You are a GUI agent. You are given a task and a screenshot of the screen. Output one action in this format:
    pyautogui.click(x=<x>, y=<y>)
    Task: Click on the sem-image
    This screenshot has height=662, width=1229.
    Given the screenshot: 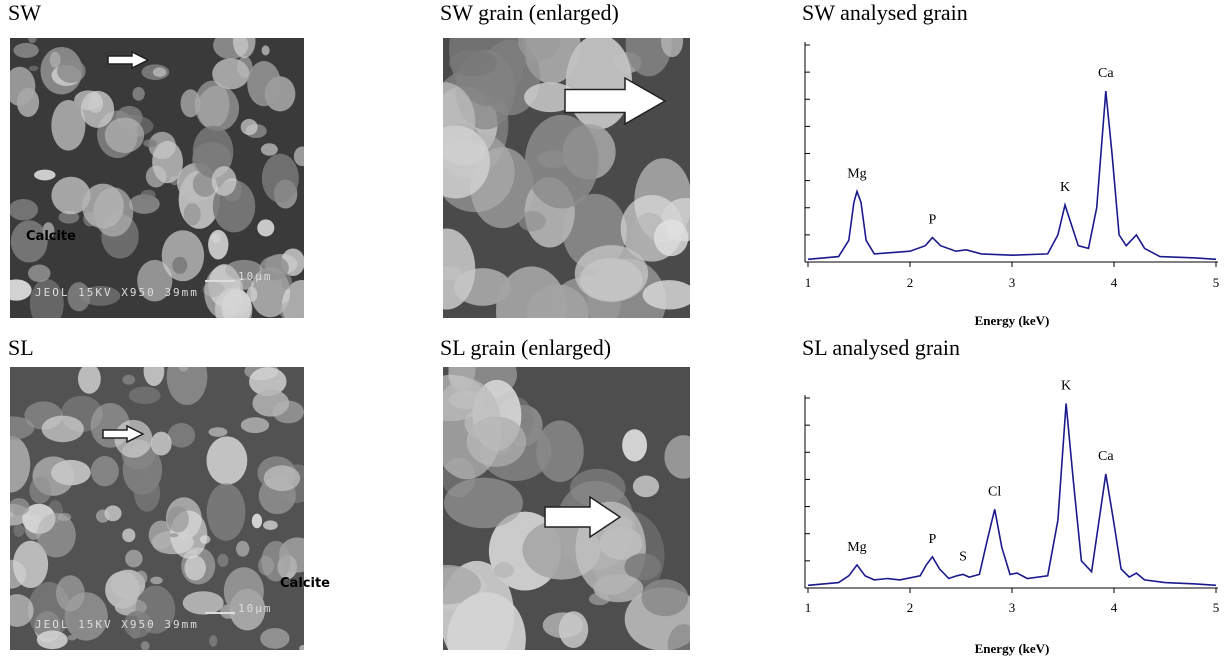 What is the action you would take?
    pyautogui.click(x=566, y=178)
    